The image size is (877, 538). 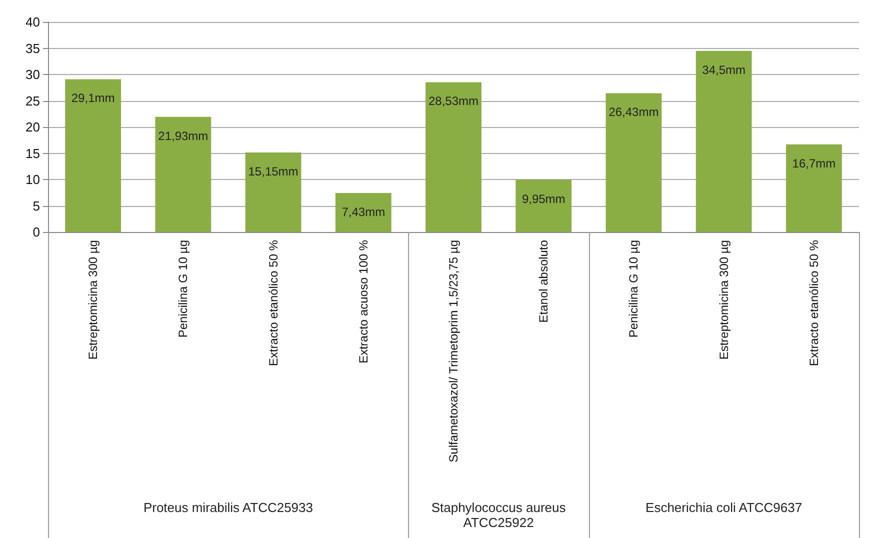 I want to click on data-label: 28,53mm, so click(x=453, y=101).